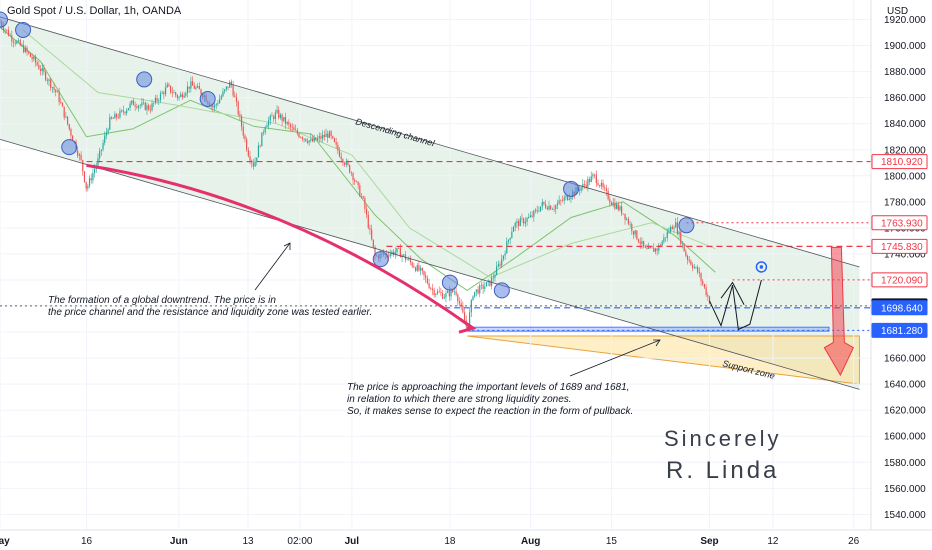 Image resolution: width=932 pixels, height=550 pixels. I want to click on price-tag-2: 1745.830, so click(902, 247).